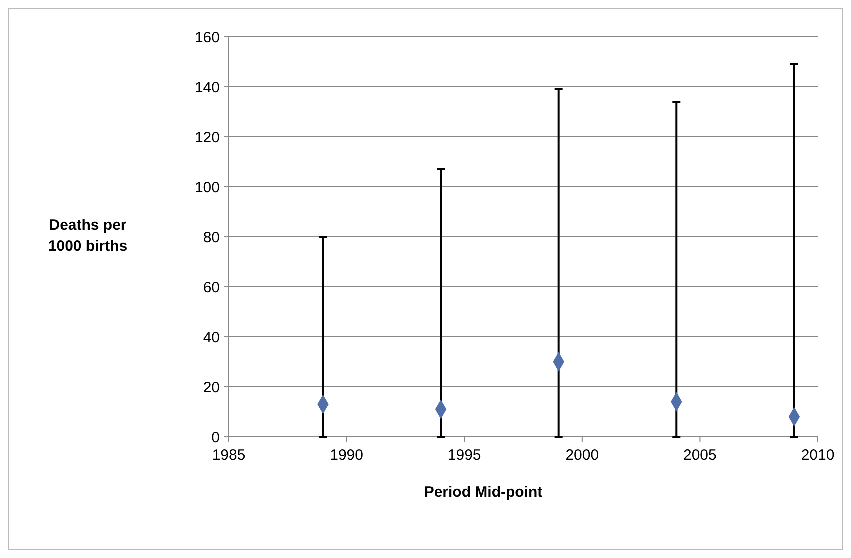  Describe the element at coordinates (700, 455) in the screenshot. I see `x-tick-label: 2005` at that location.